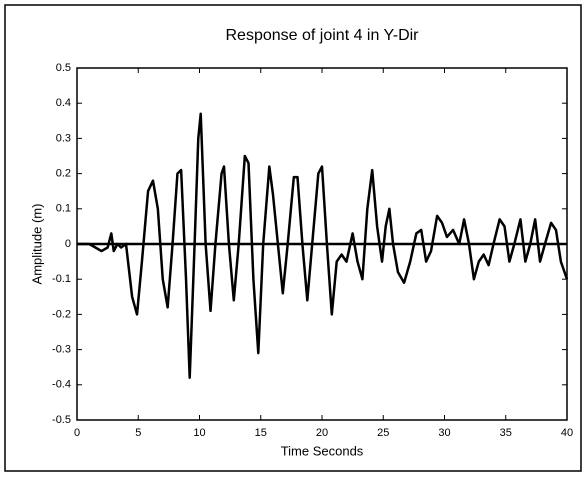 Image resolution: width=587 pixels, height=477 pixels. I want to click on y-tick-label: 0.3, so click(63, 138).